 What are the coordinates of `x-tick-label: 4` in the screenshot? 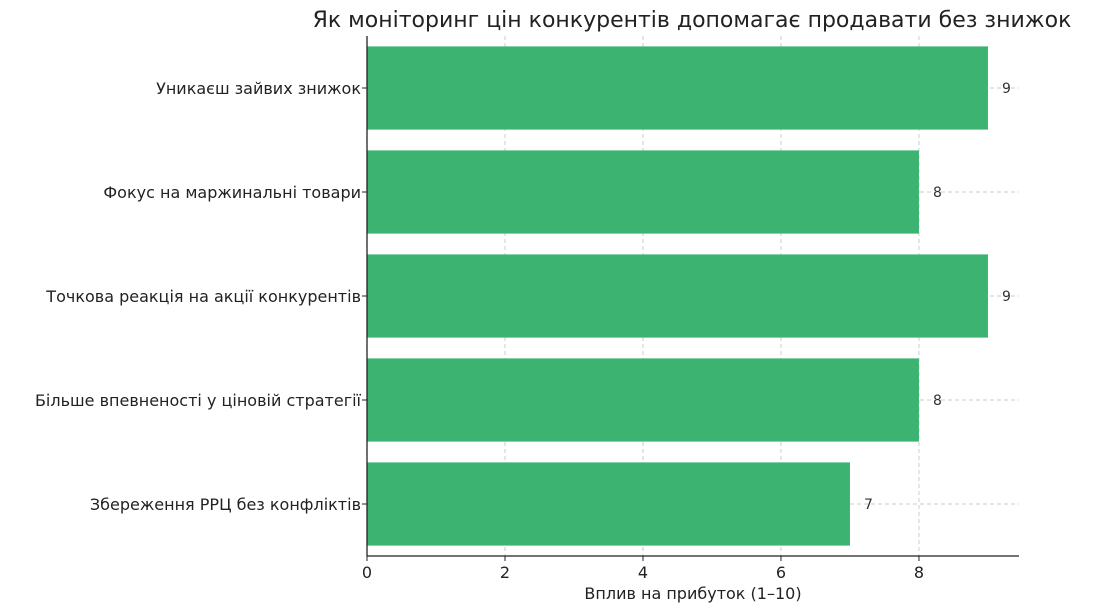 It's located at (643, 572).